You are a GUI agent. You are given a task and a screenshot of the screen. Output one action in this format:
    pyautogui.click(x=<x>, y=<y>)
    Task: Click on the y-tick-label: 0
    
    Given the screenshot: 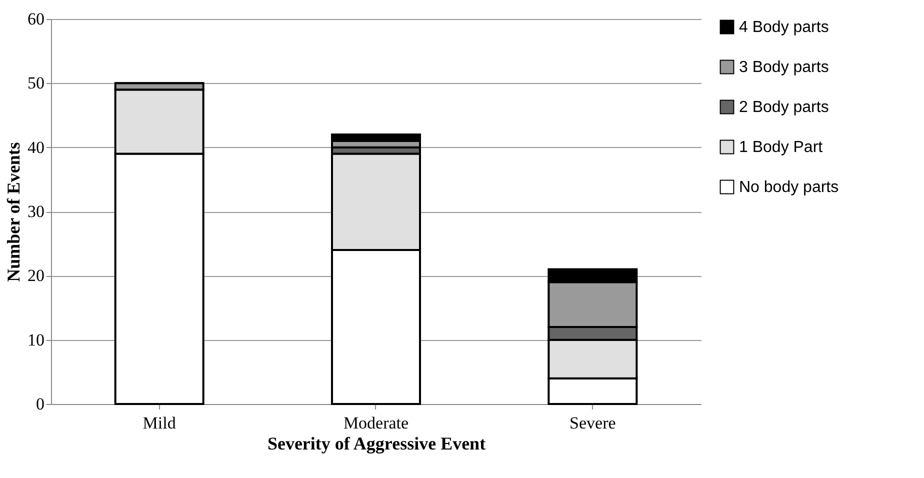 What is the action you would take?
    pyautogui.click(x=40, y=404)
    